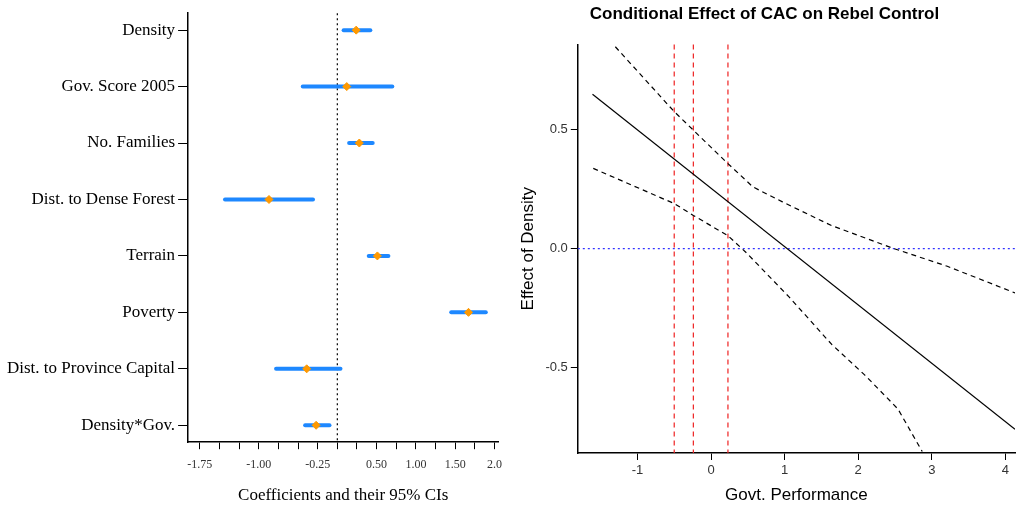 The width and height of the screenshot is (1019, 514). I want to click on x-tick-label: 0.50, so click(377, 463).